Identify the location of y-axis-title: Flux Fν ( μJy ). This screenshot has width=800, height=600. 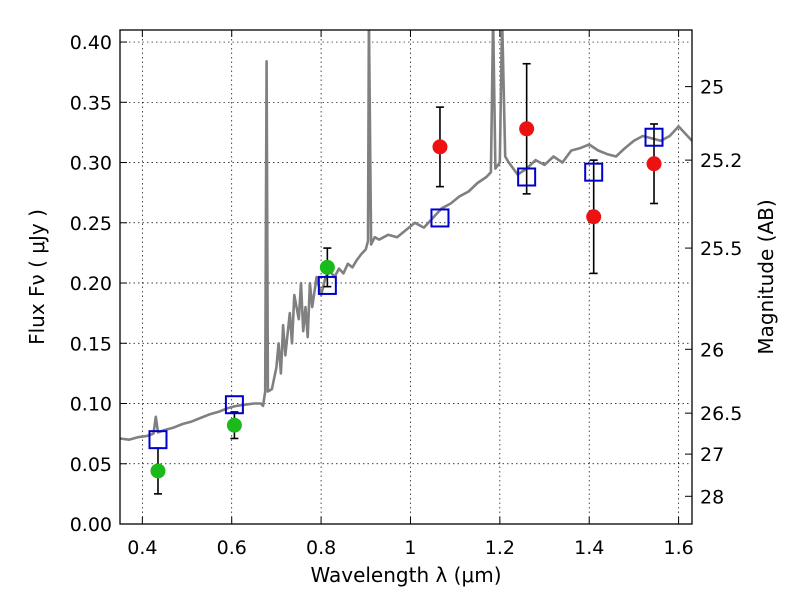
(37, 277).